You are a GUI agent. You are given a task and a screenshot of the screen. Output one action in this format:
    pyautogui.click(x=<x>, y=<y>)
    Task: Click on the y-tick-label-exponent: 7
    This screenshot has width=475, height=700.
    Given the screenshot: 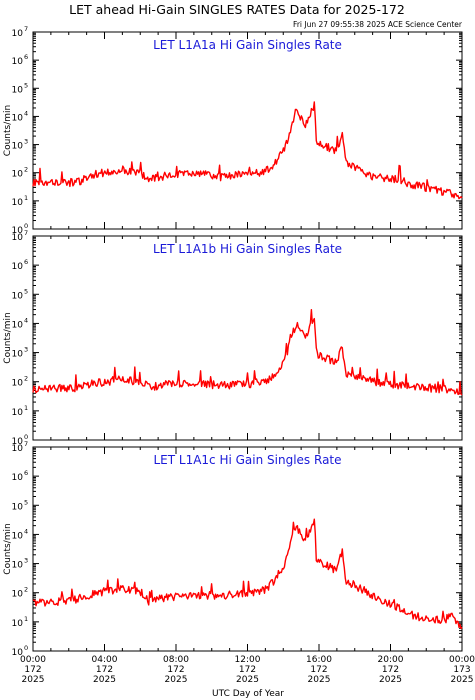 What is the action you would take?
    pyautogui.click(x=26, y=29)
    